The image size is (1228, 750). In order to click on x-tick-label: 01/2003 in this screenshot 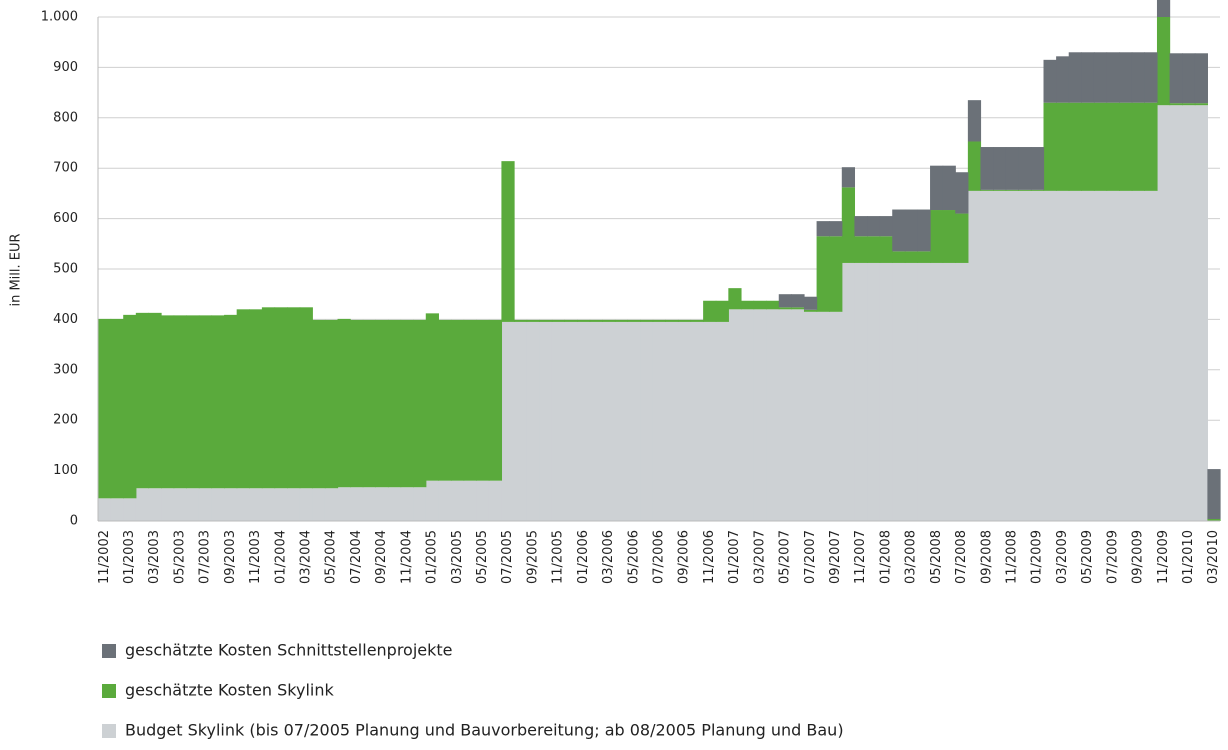, I will do `click(129, 557)`.